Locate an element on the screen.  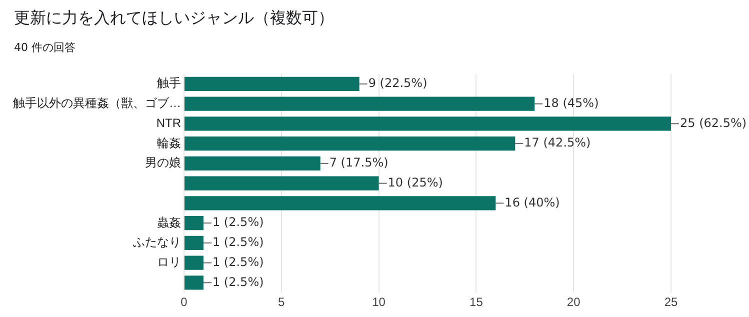
data-label: 25 (62.5%) is located at coordinates (713, 123).